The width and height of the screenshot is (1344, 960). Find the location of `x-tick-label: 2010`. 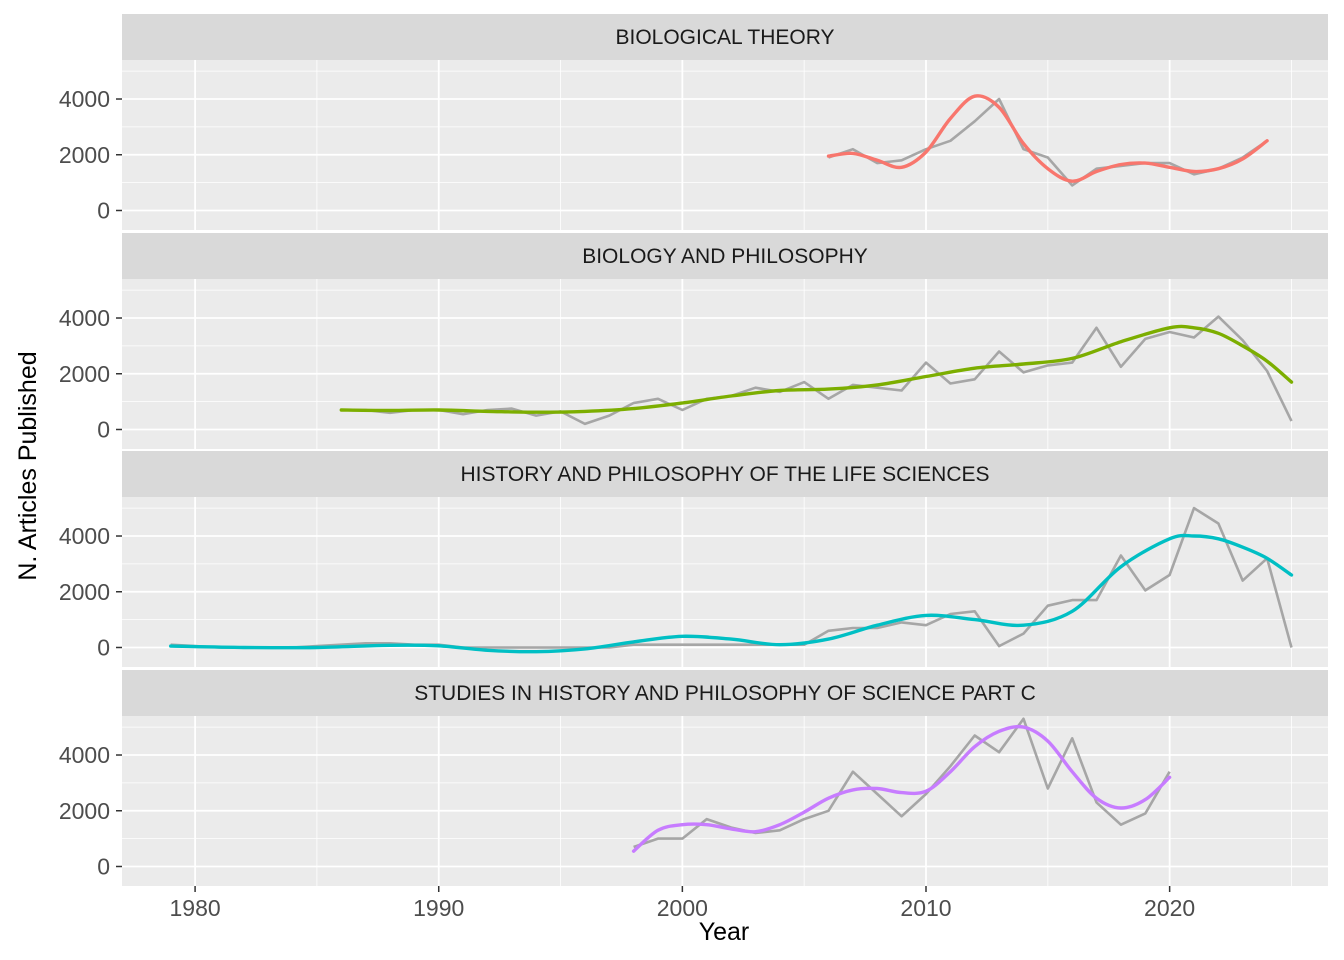

x-tick-label: 2010 is located at coordinates (925, 908).